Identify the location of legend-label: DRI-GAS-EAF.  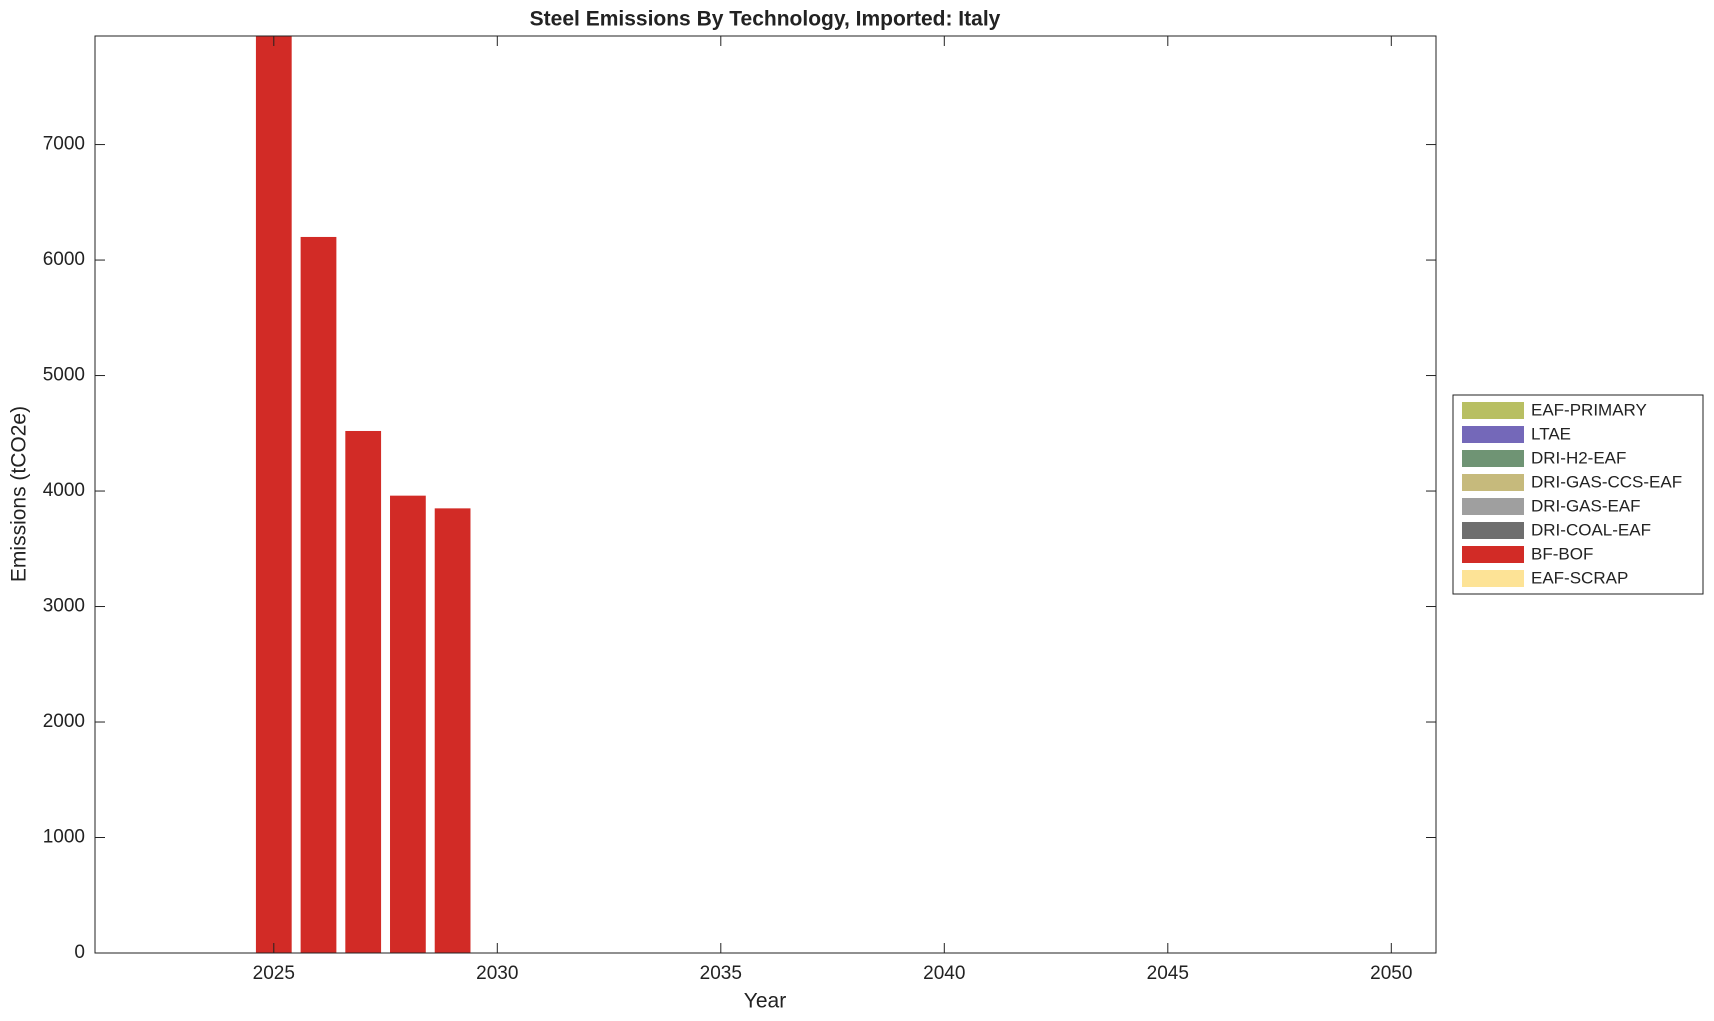
(1586, 505).